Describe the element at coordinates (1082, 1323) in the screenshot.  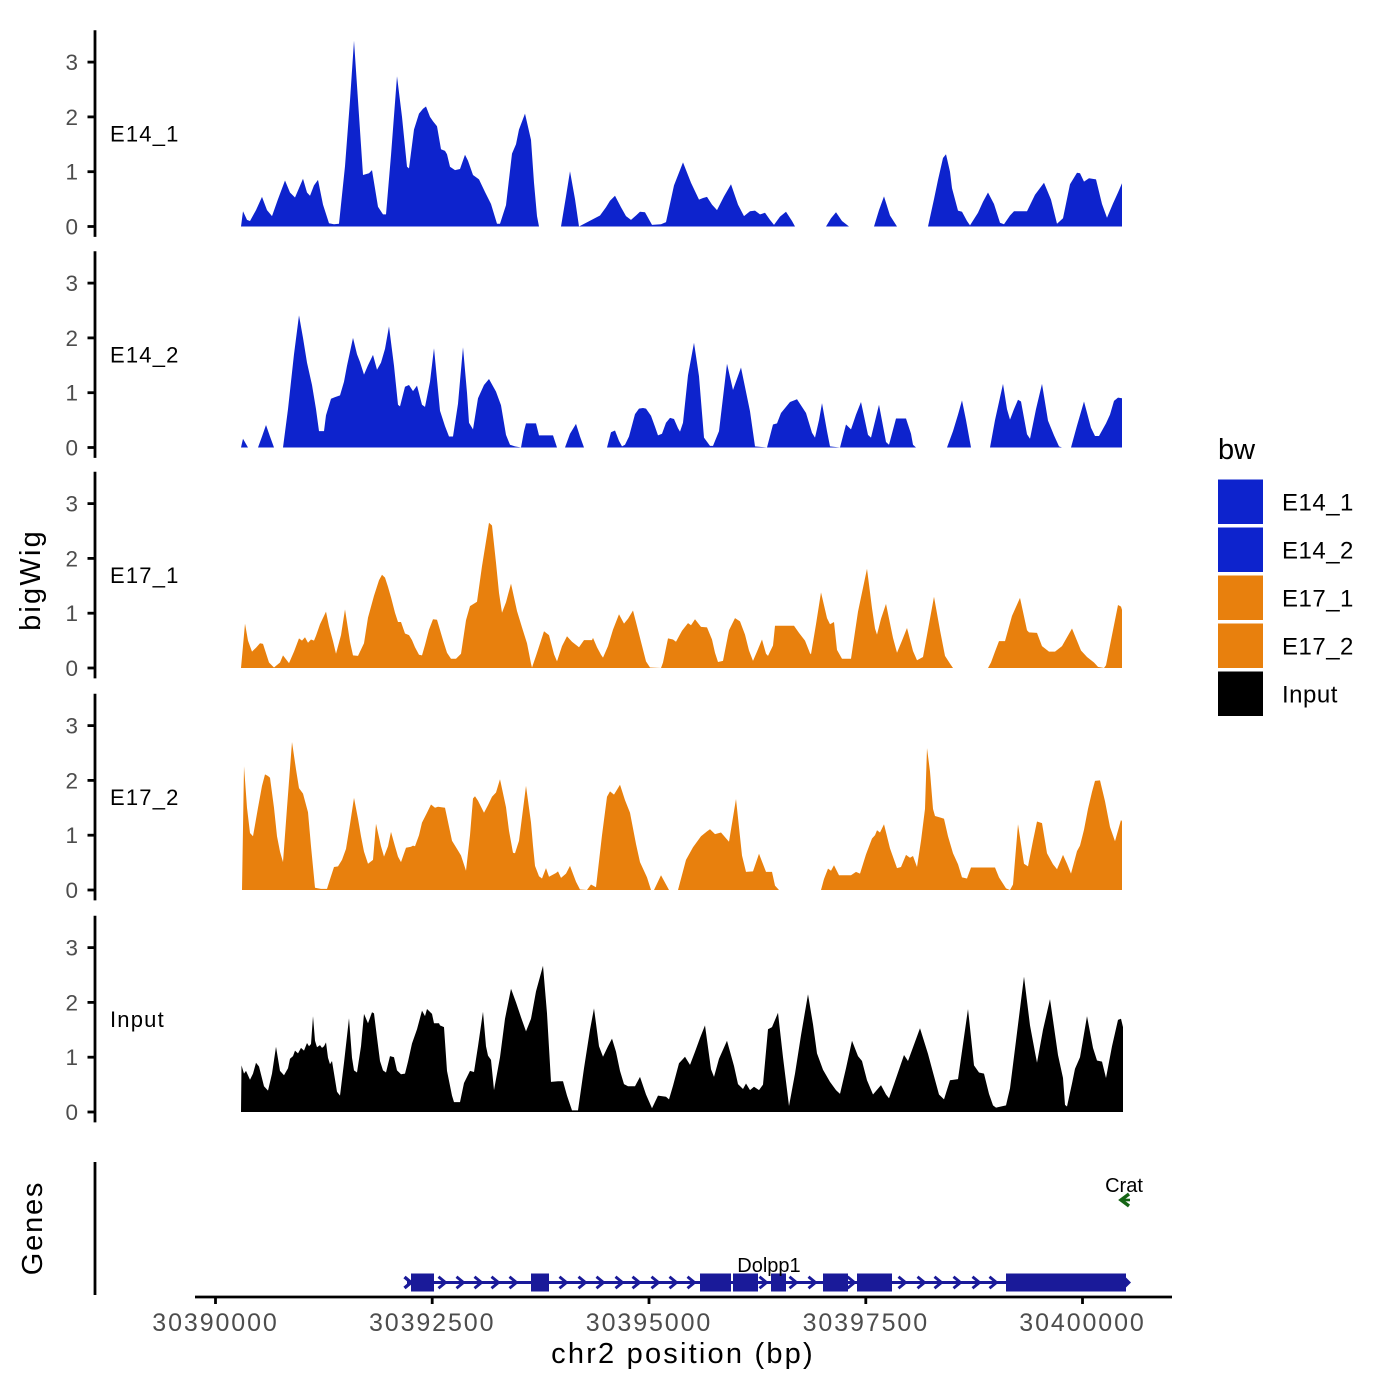
I see `svg-text: 30400000` at that location.